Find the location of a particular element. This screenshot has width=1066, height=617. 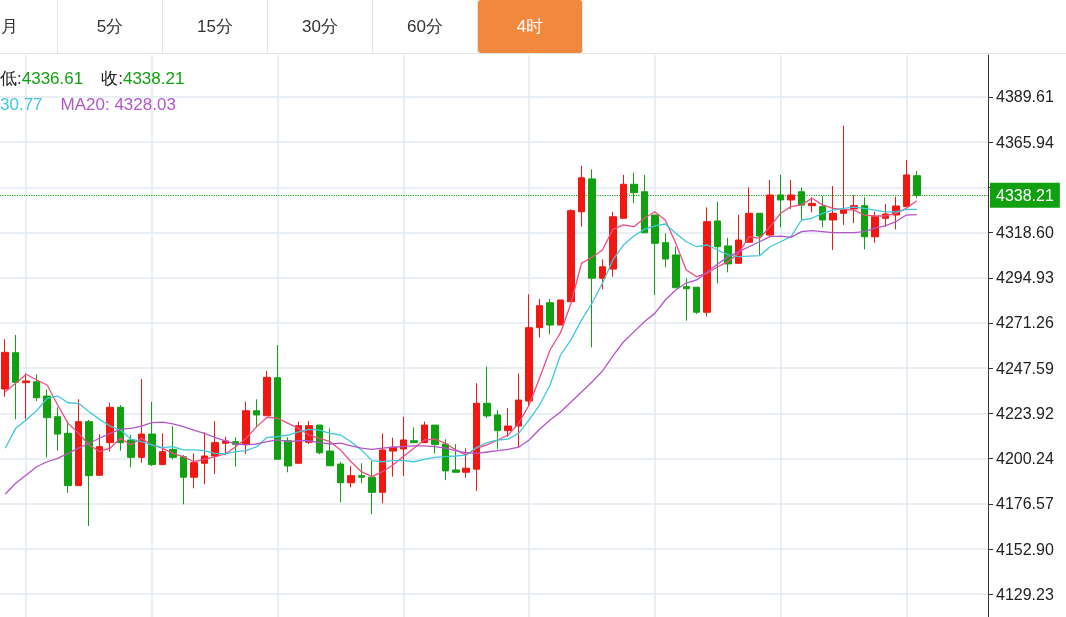

y-tick-label: 4365.94 is located at coordinates (1025, 142).